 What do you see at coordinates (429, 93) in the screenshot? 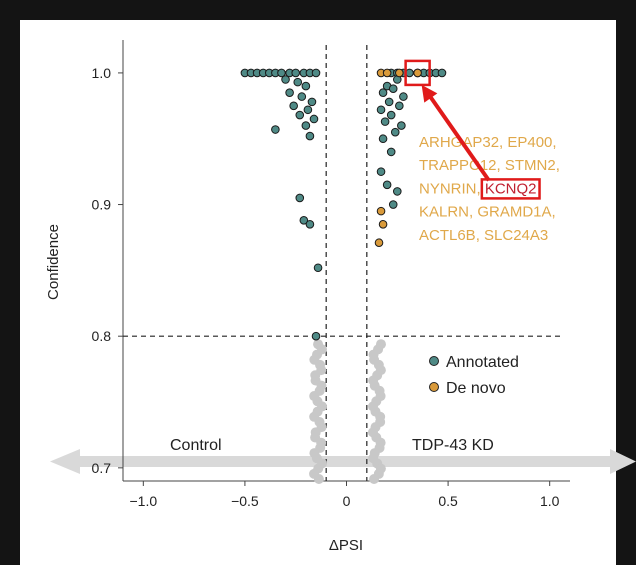
I see `arrow-head` at bounding box center [429, 93].